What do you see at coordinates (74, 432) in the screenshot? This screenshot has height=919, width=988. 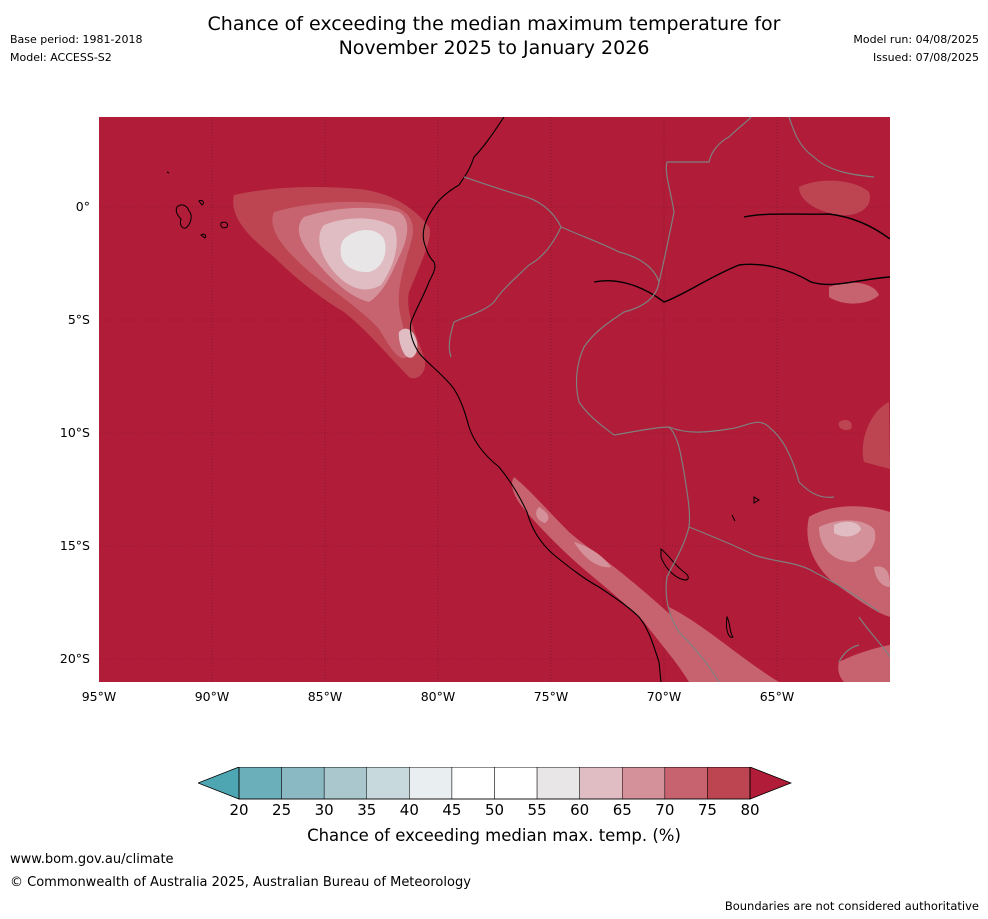 I see `lat-label-10s: 10°S` at bounding box center [74, 432].